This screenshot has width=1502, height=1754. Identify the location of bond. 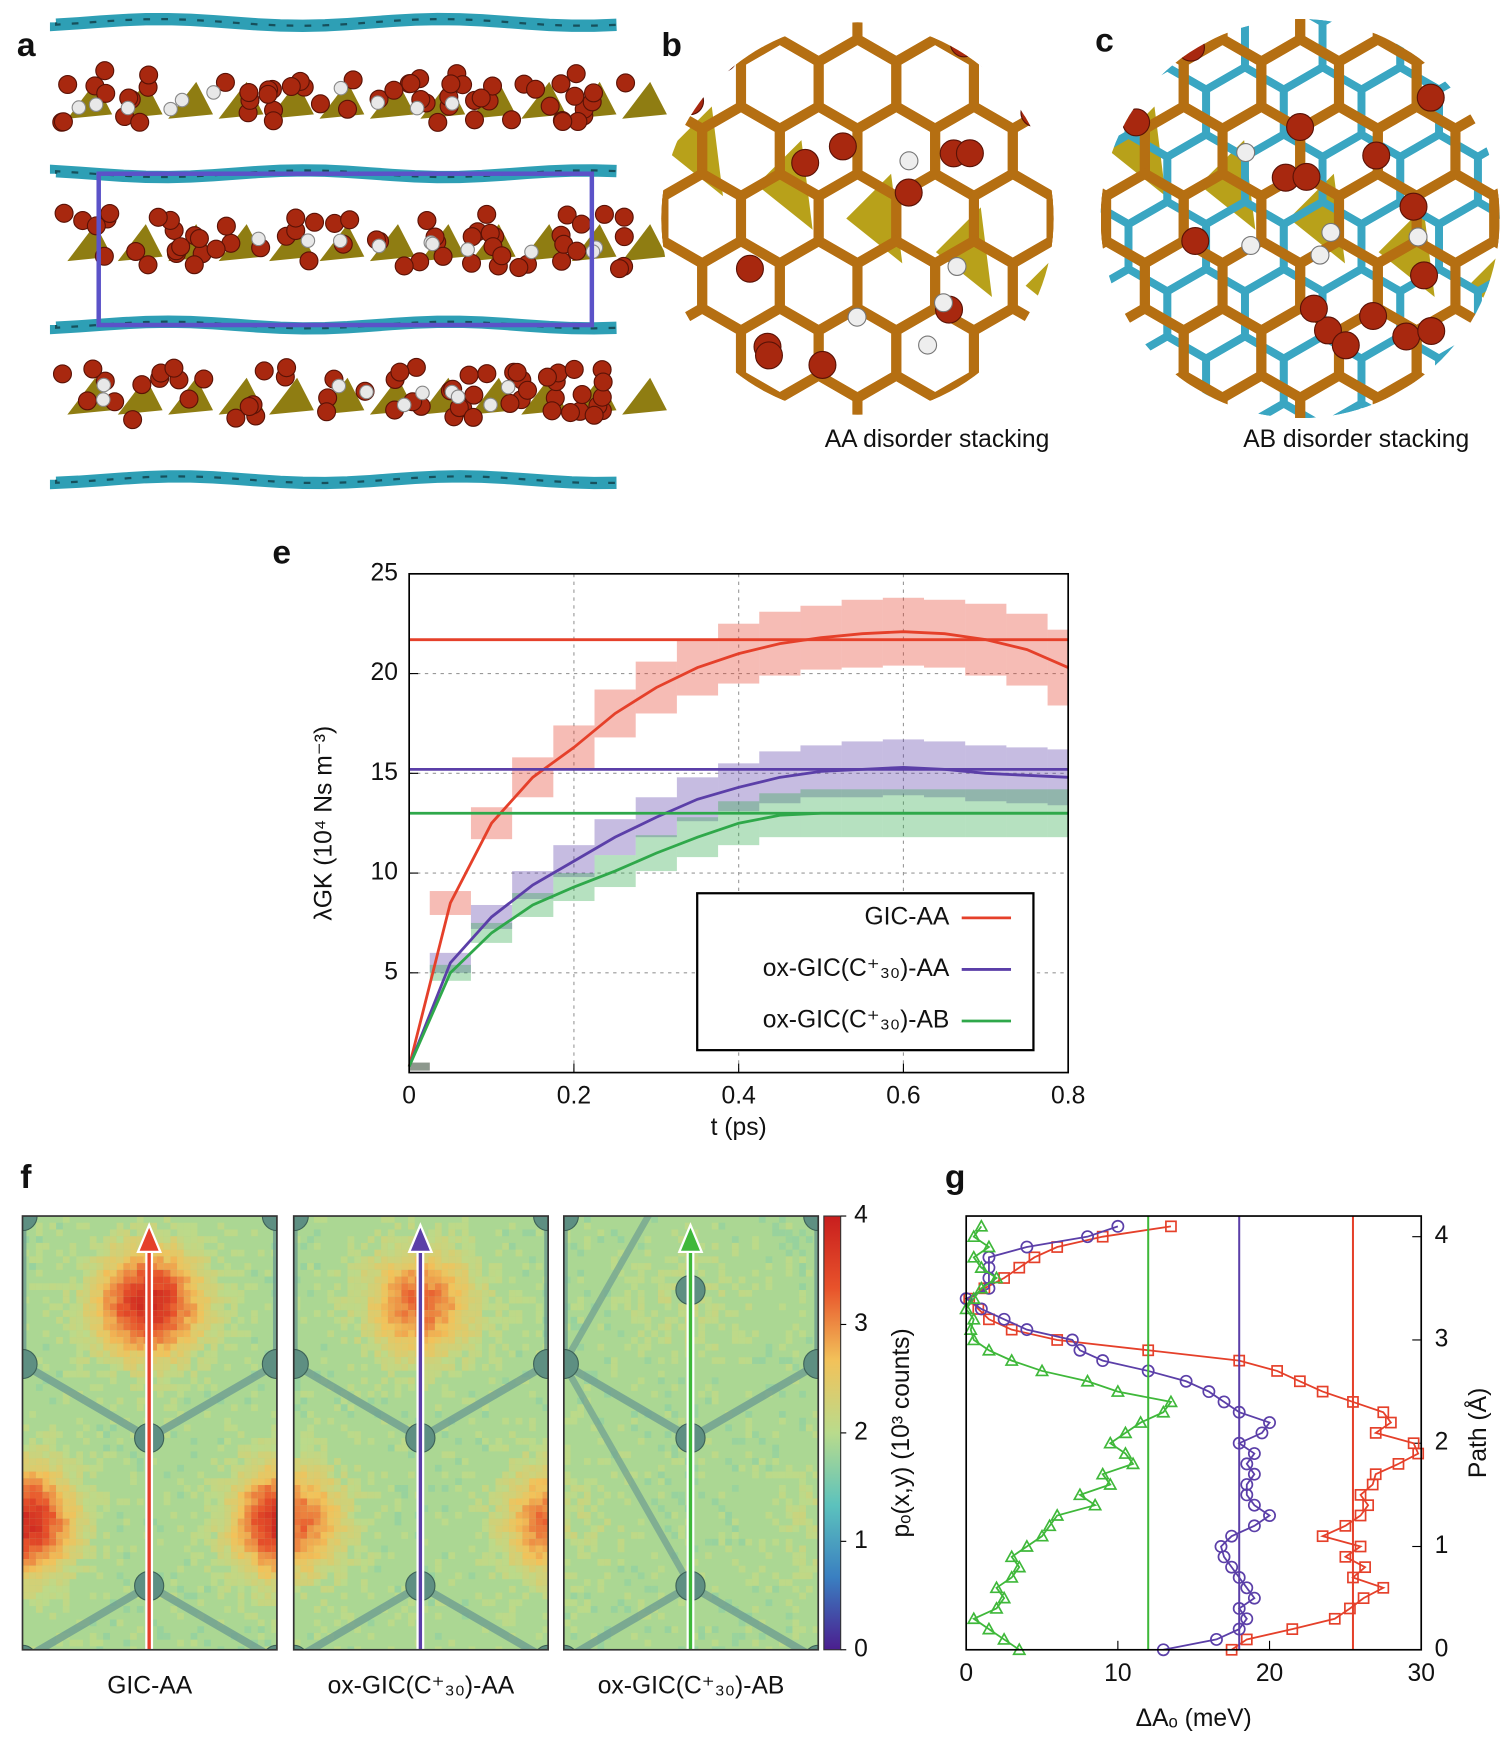
(608, 1291).